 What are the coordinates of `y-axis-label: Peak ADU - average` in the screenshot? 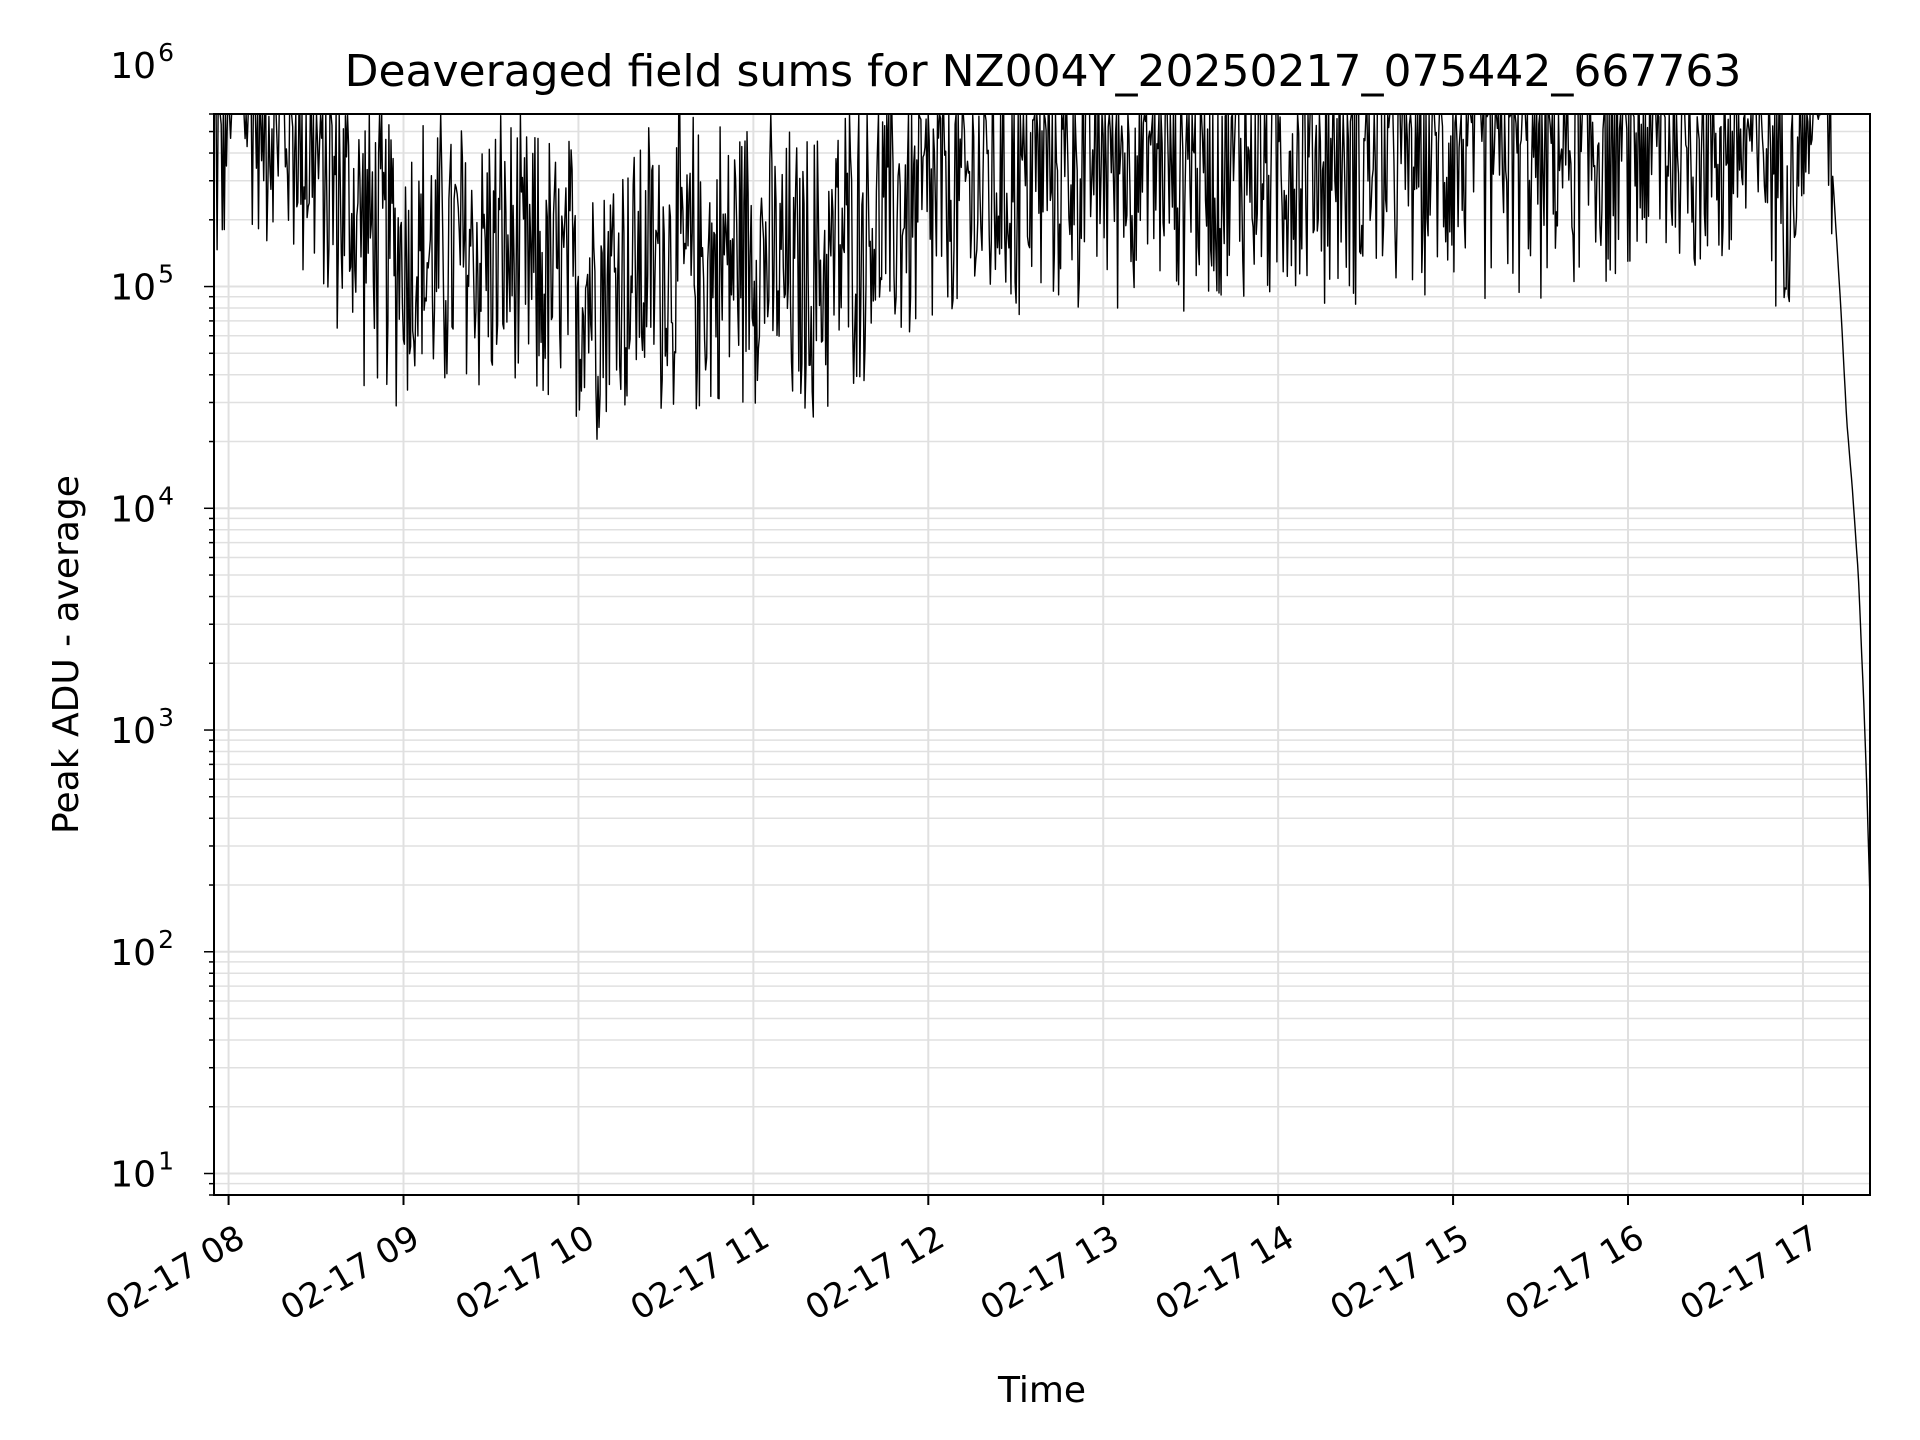 It's located at (66, 654).